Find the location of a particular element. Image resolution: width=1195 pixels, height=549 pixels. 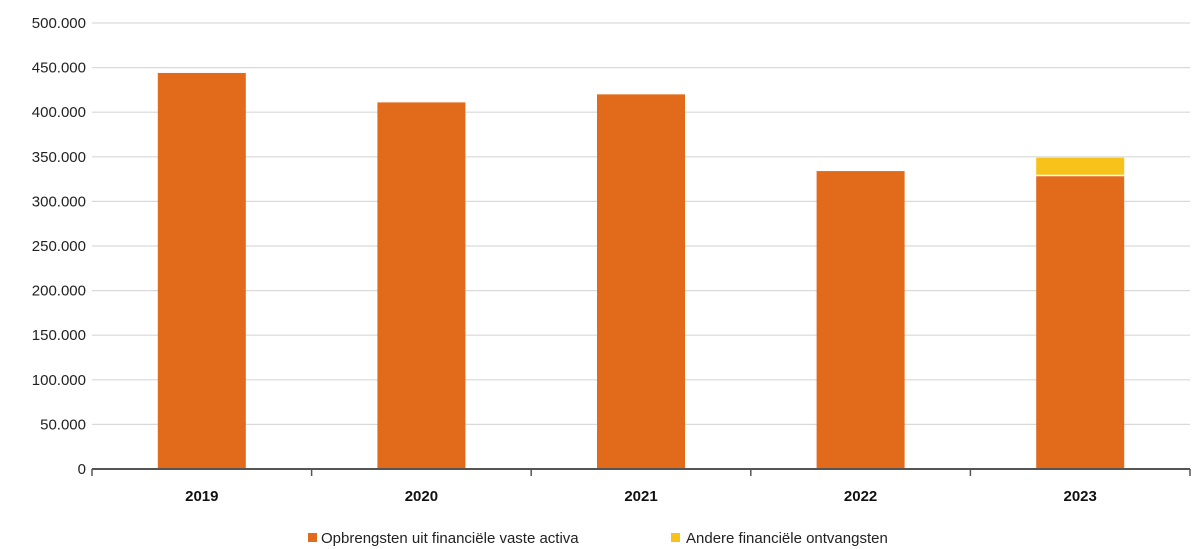

x-category-label: 2022 is located at coordinates (860, 496).